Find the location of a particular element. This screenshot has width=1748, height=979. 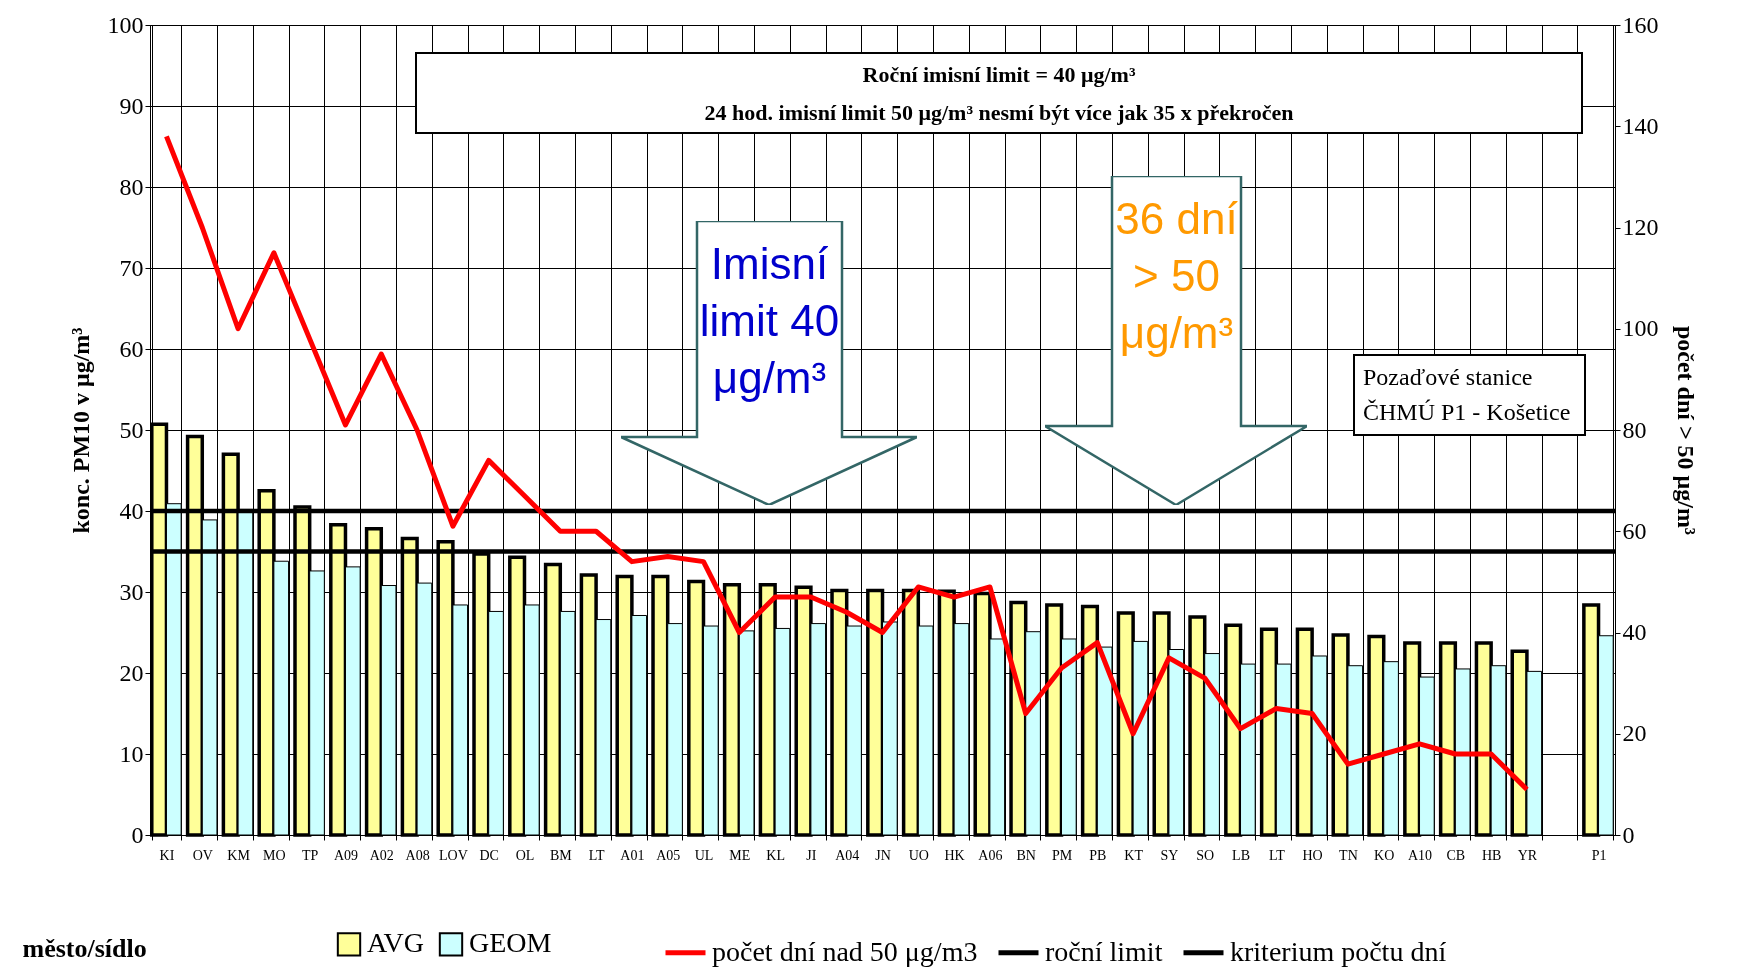

x-tick-label: A01 is located at coordinates (632, 855).